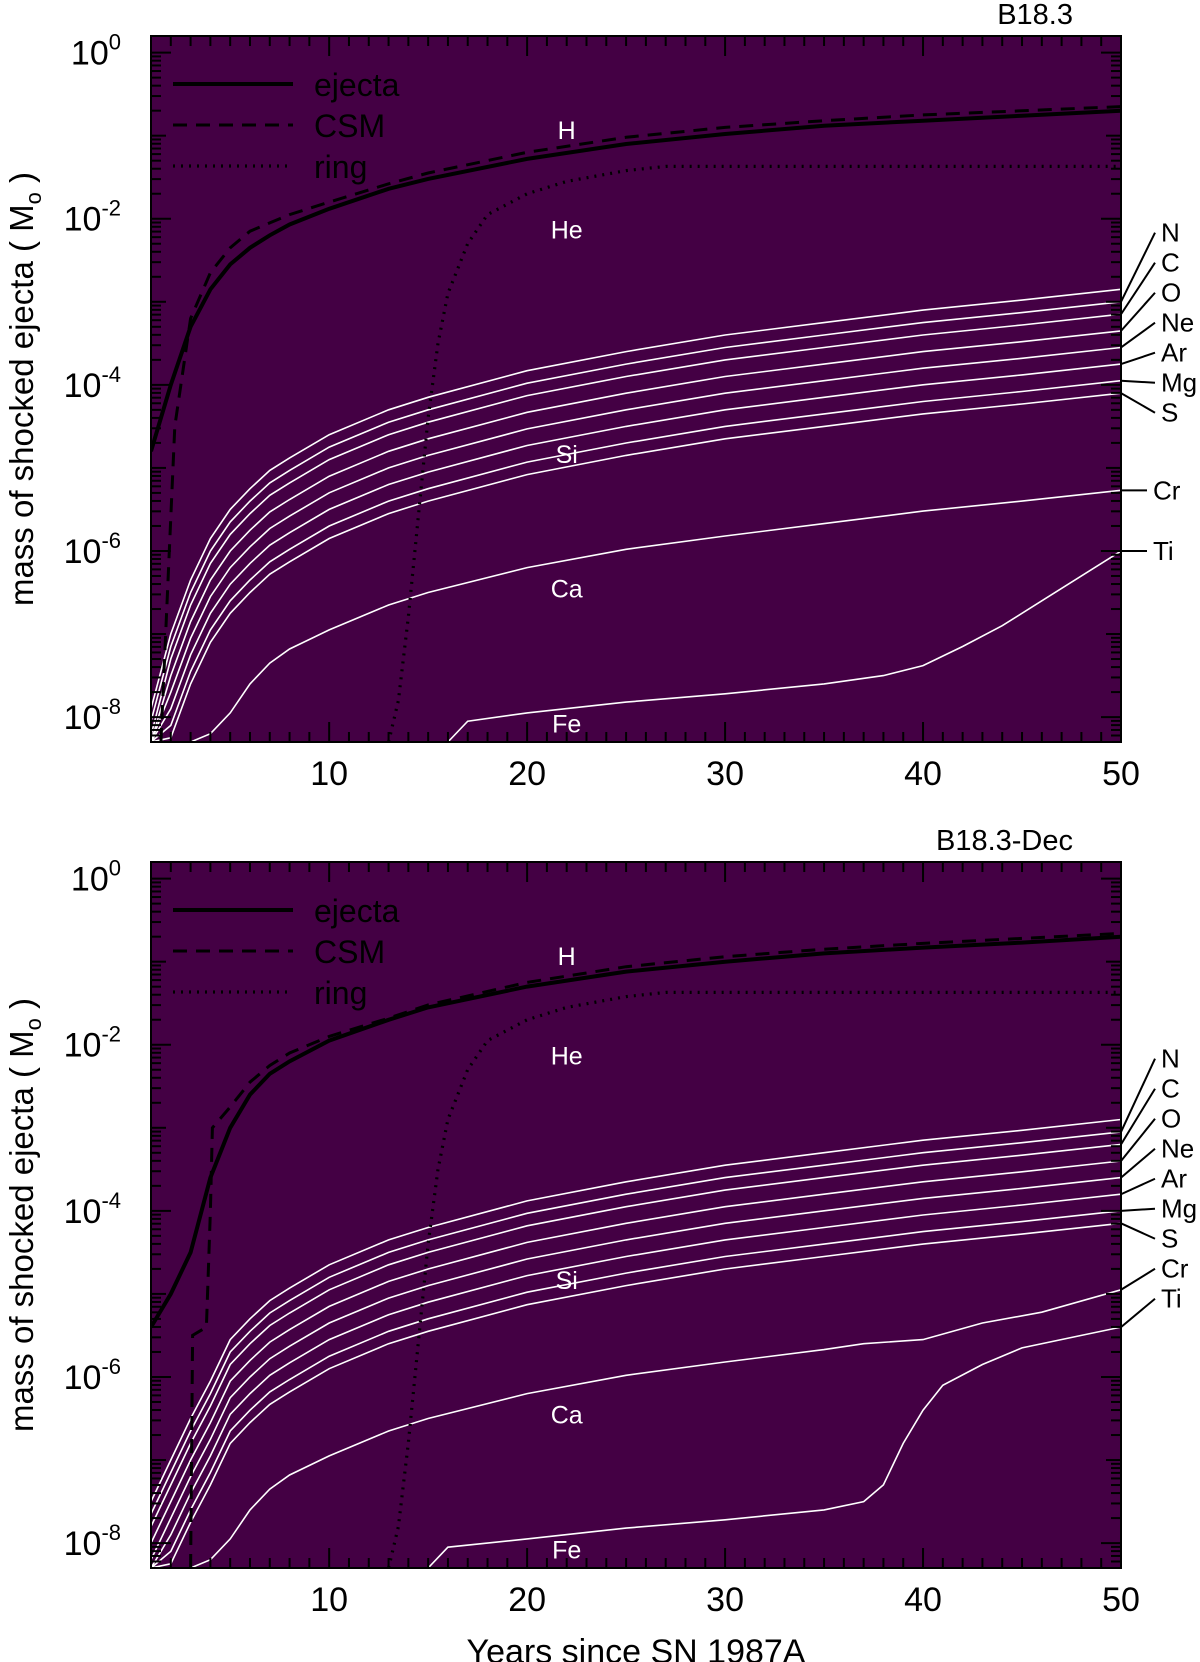 Image resolution: width=1200 pixels, height=1662 pixels. Describe the element at coordinates (111, 1034) in the screenshot. I see `y-tick-exponent: -2` at that location.